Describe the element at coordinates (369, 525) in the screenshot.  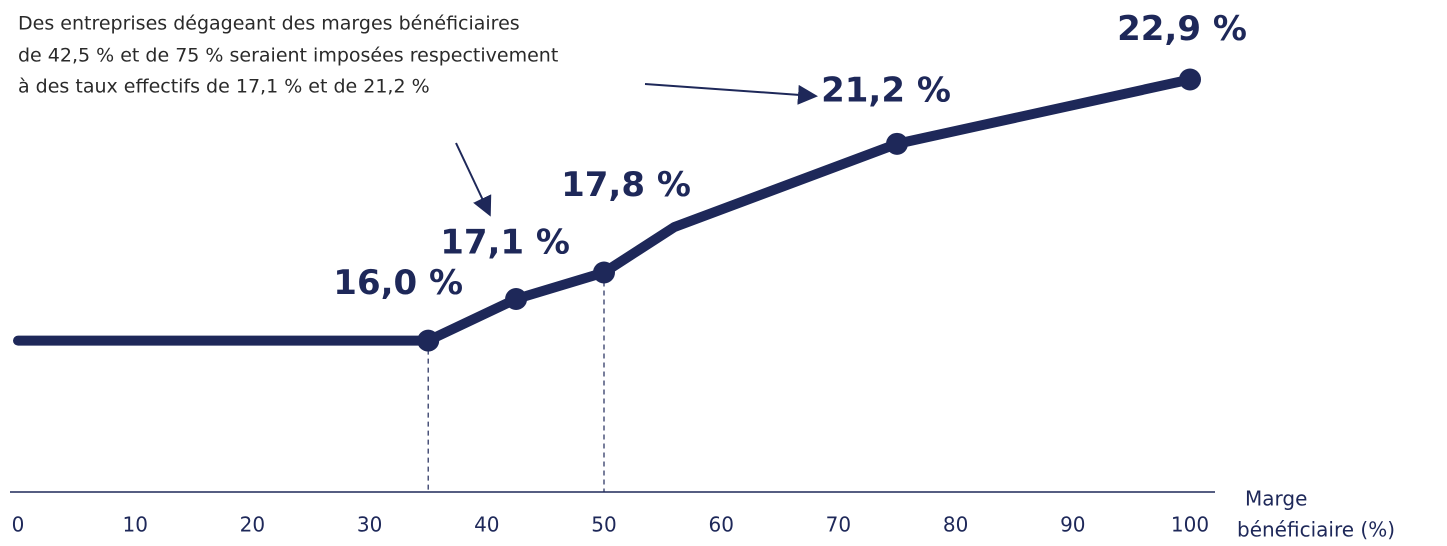
I see `x-tick-label: 30` at that location.